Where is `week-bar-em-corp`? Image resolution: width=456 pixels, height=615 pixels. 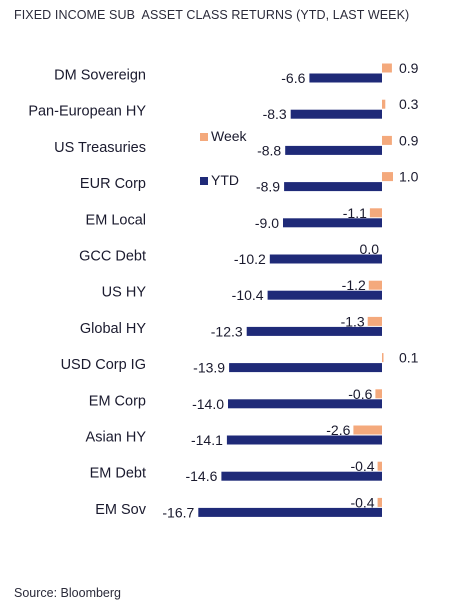 week-bar-em-corp is located at coordinates (378, 394).